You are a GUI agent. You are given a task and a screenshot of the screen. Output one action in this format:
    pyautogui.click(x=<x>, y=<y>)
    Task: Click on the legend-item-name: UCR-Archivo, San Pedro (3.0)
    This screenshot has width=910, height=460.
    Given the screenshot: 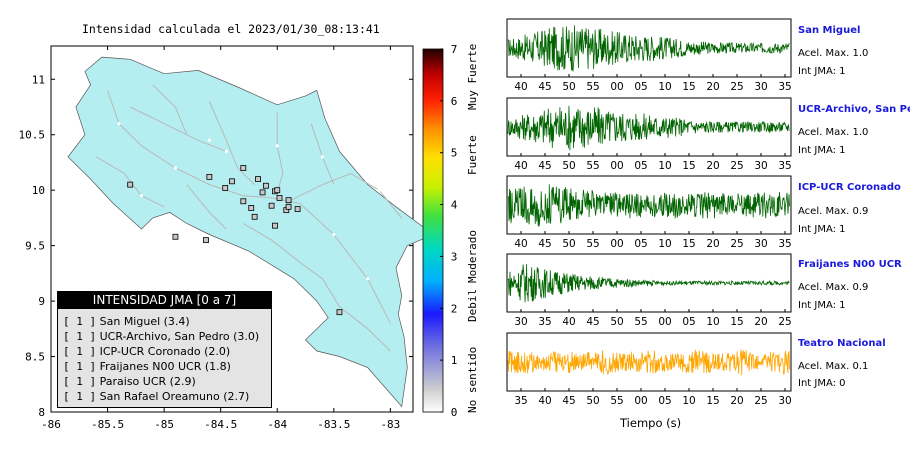 What is the action you would take?
    pyautogui.click(x=179, y=336)
    